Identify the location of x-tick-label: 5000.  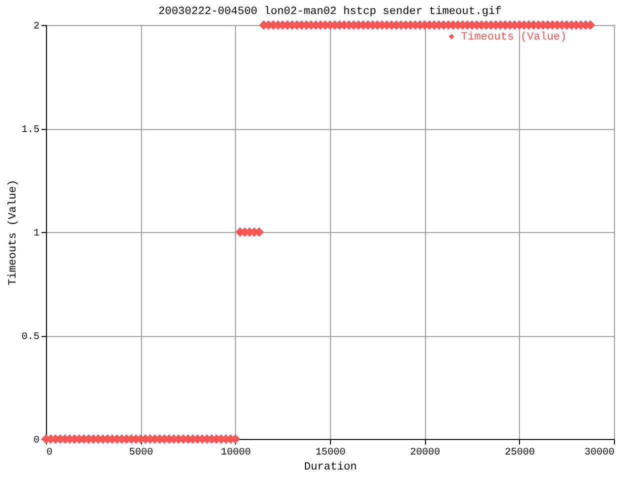
(141, 453).